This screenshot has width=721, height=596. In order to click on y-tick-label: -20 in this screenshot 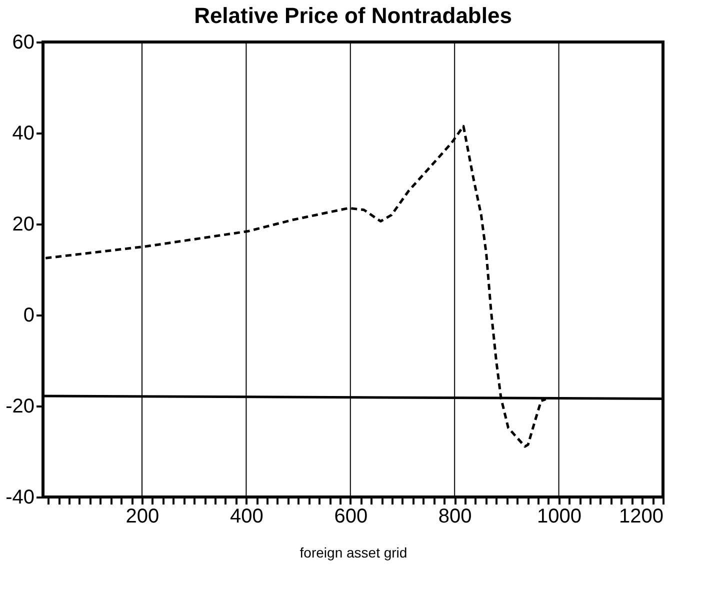, I will do `click(20, 407)`.